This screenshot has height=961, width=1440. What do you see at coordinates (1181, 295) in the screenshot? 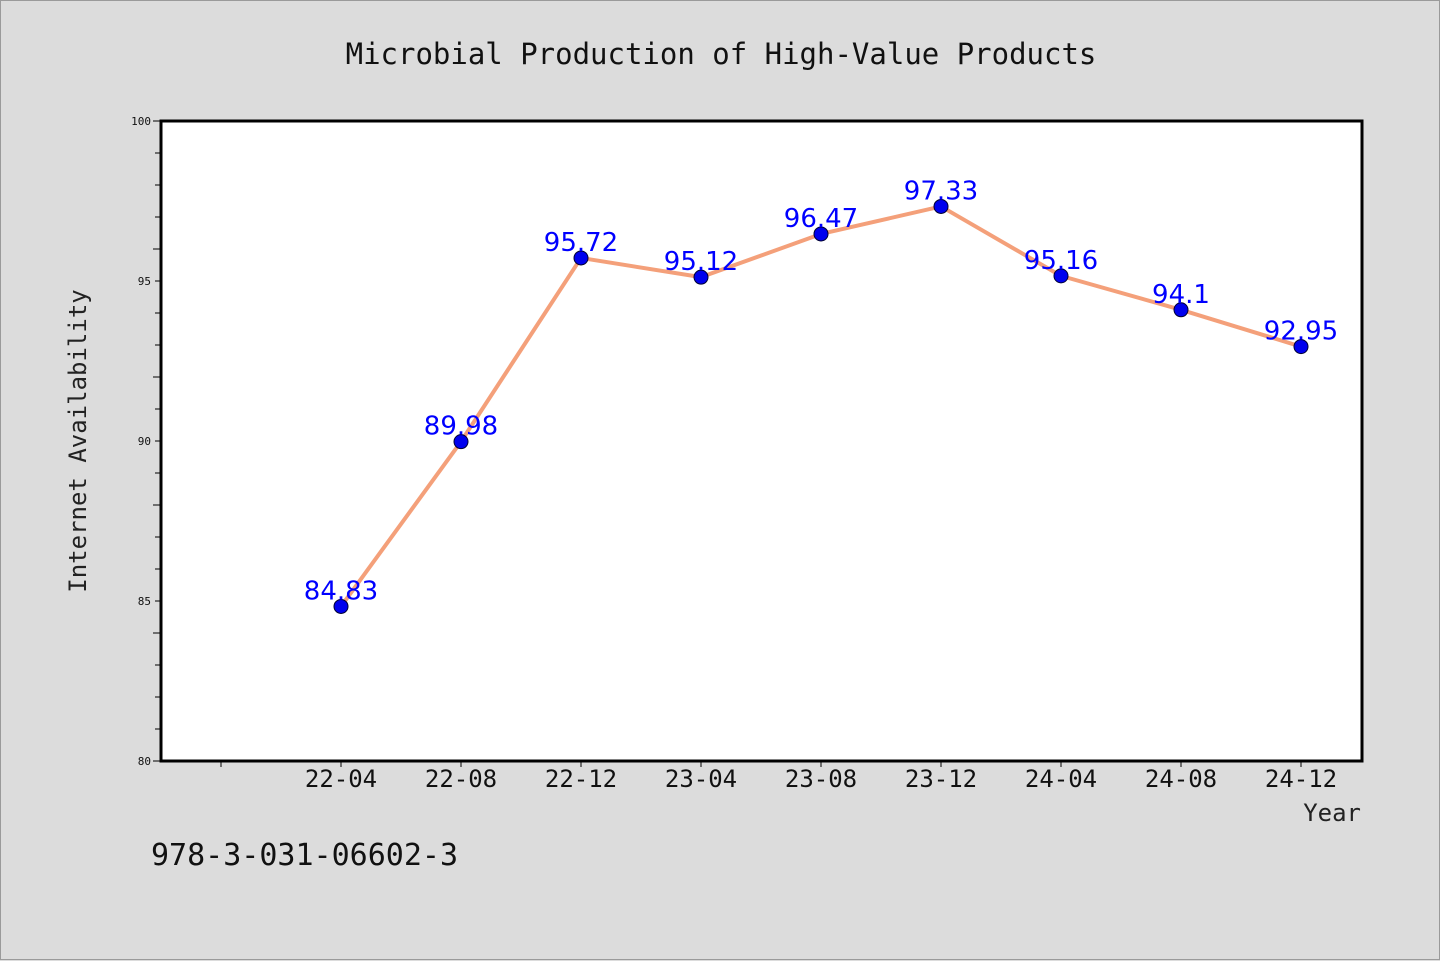
I see `data-label: 94.1` at bounding box center [1181, 295].